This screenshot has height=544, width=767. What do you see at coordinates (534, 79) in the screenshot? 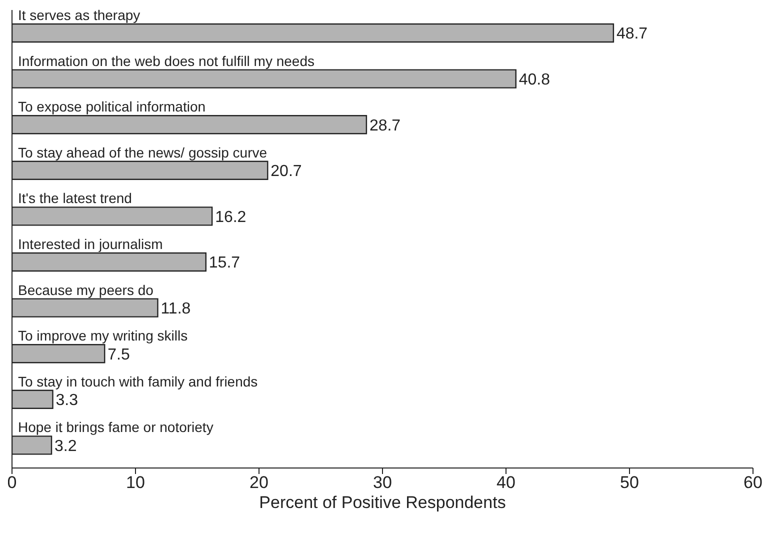
I see `data-label: 40.8` at bounding box center [534, 79].